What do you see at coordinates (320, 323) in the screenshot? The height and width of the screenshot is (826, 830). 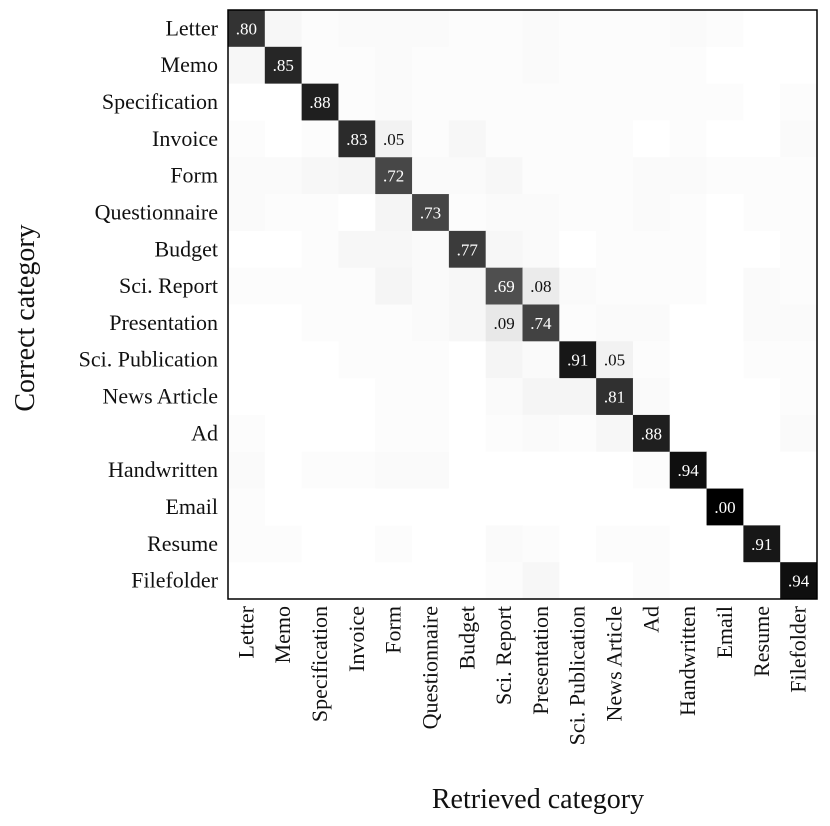 I see `heatmap-cell-presentation-specification` at bounding box center [320, 323].